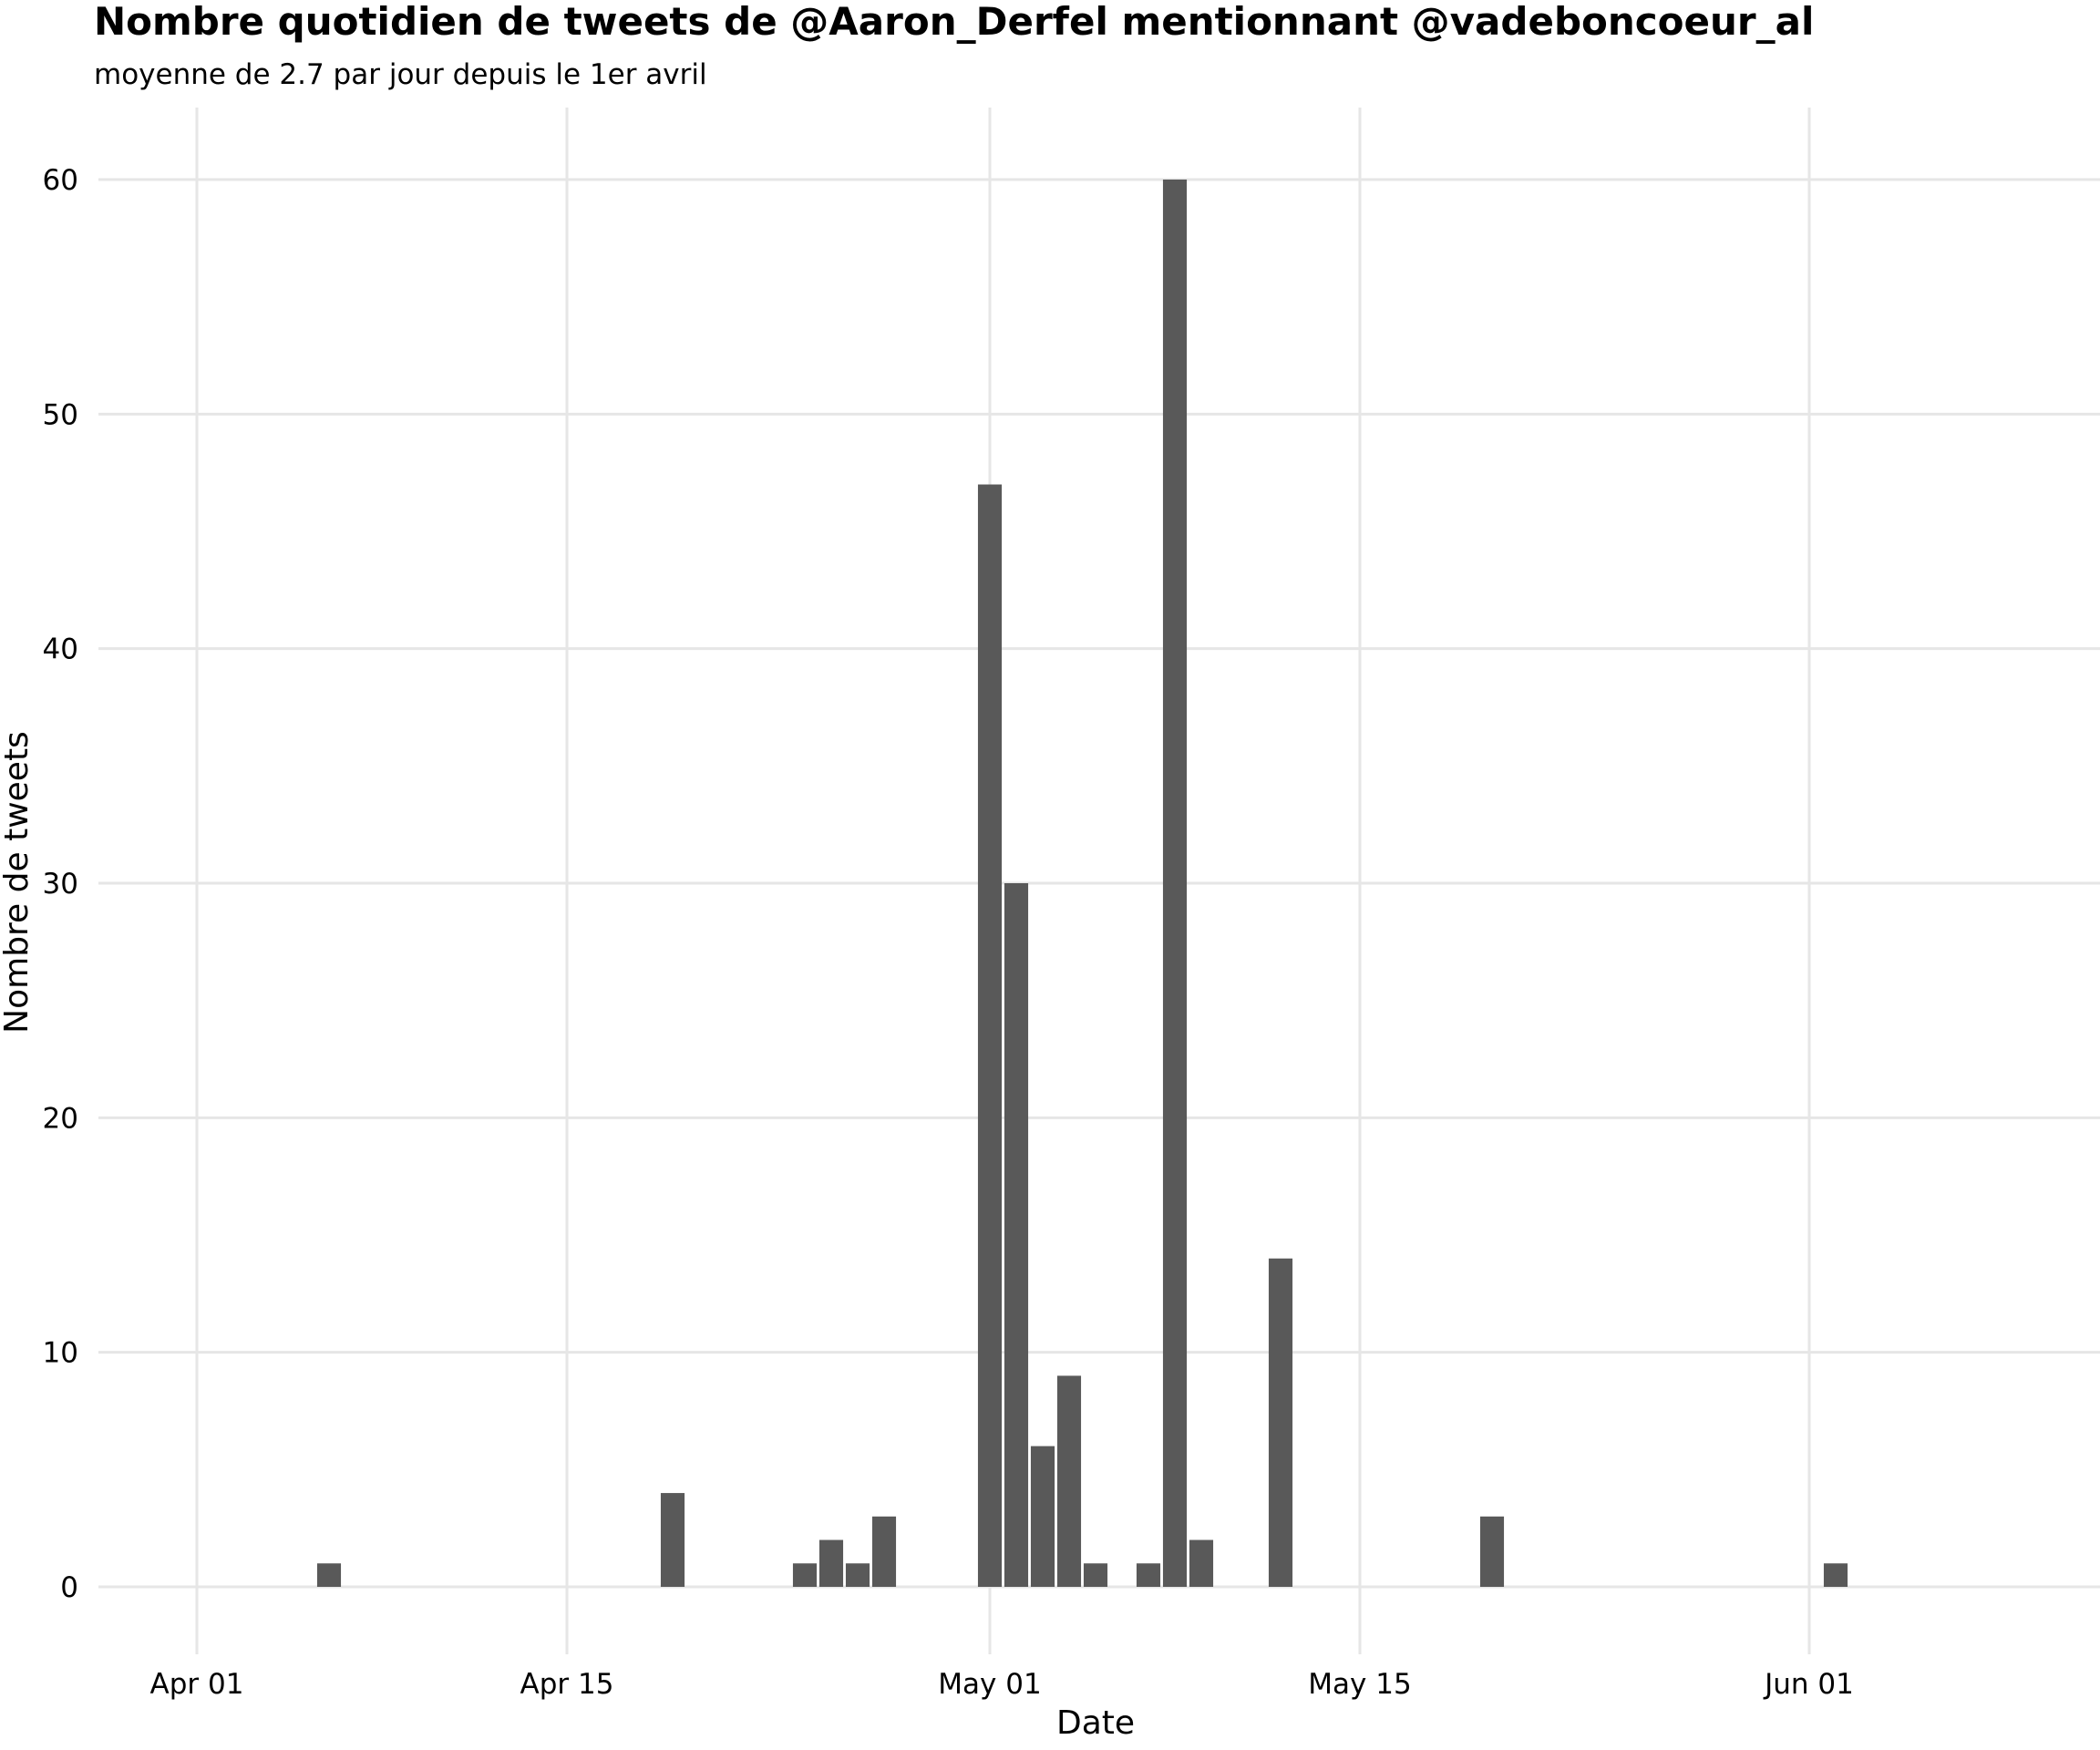 Image resolution: width=2100 pixels, height=1750 pixels. I want to click on x-tick-label: Jun 01, so click(1809, 1684).